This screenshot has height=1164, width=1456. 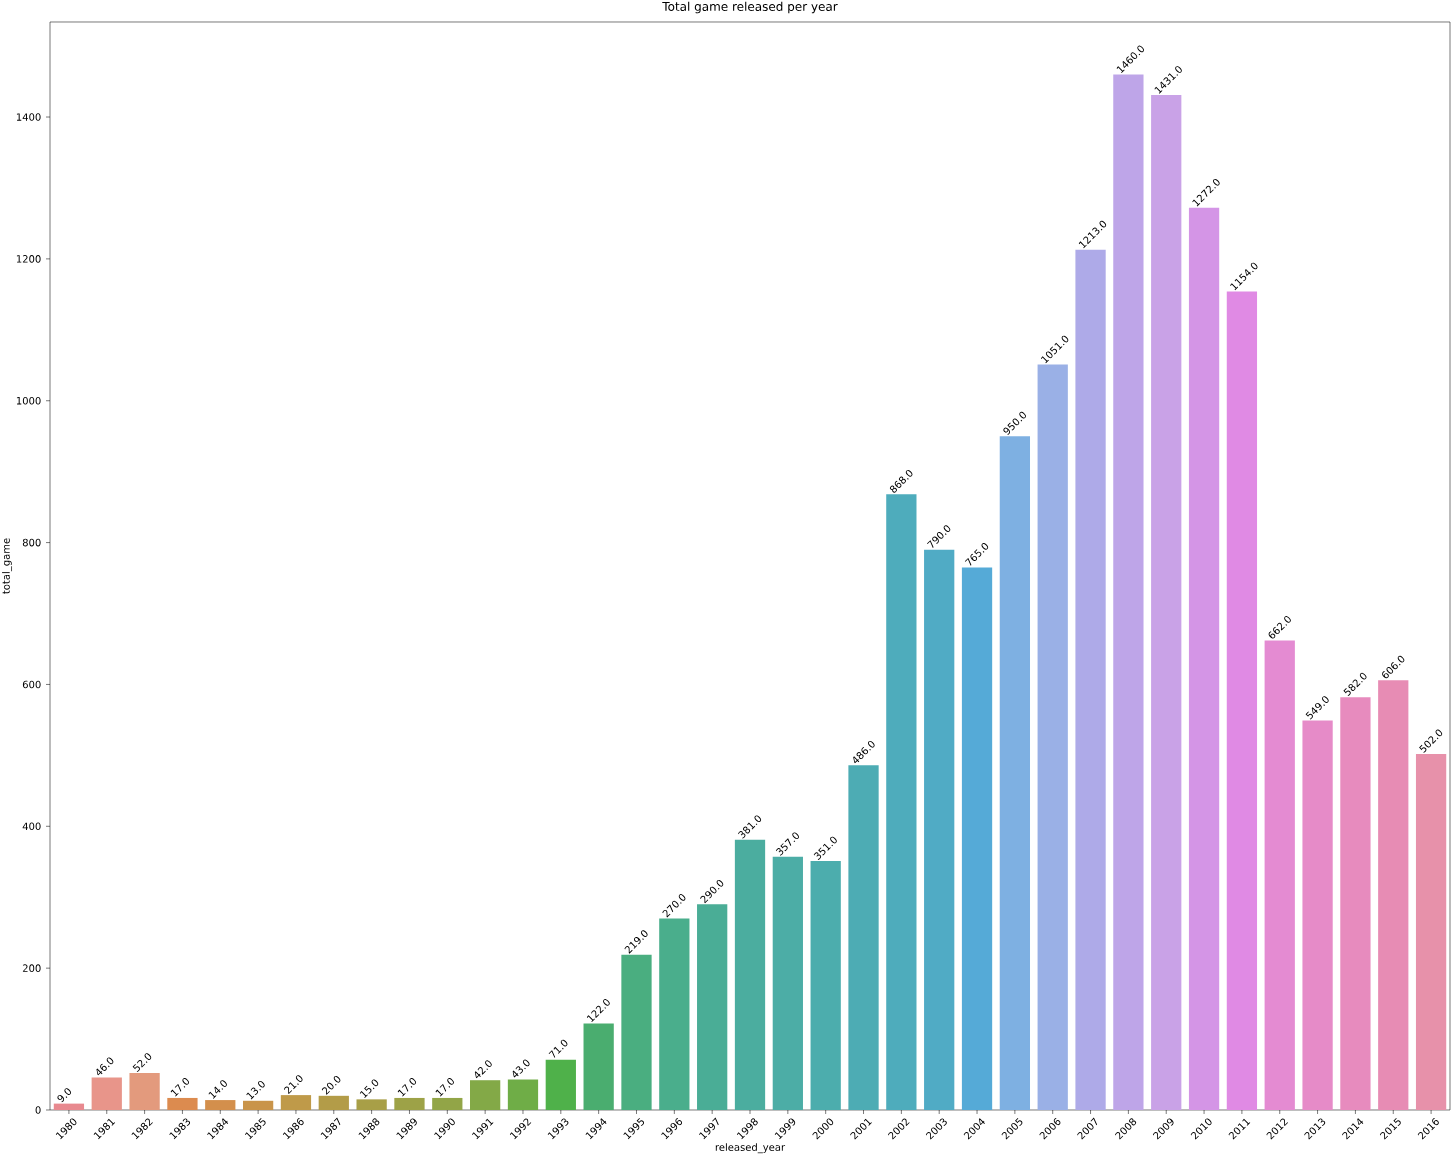 What do you see at coordinates (31, 542) in the screenshot?
I see `y-tick-label: 800` at bounding box center [31, 542].